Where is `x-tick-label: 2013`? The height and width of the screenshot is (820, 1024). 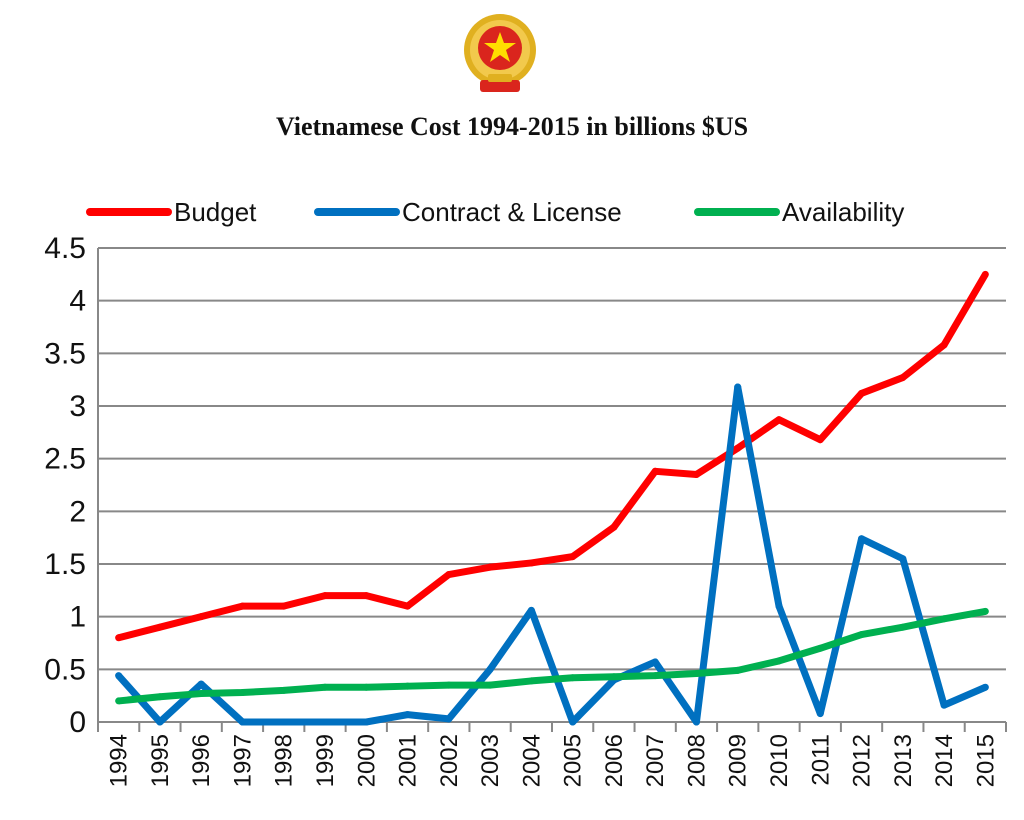 x-tick-label: 2013 is located at coordinates (903, 760).